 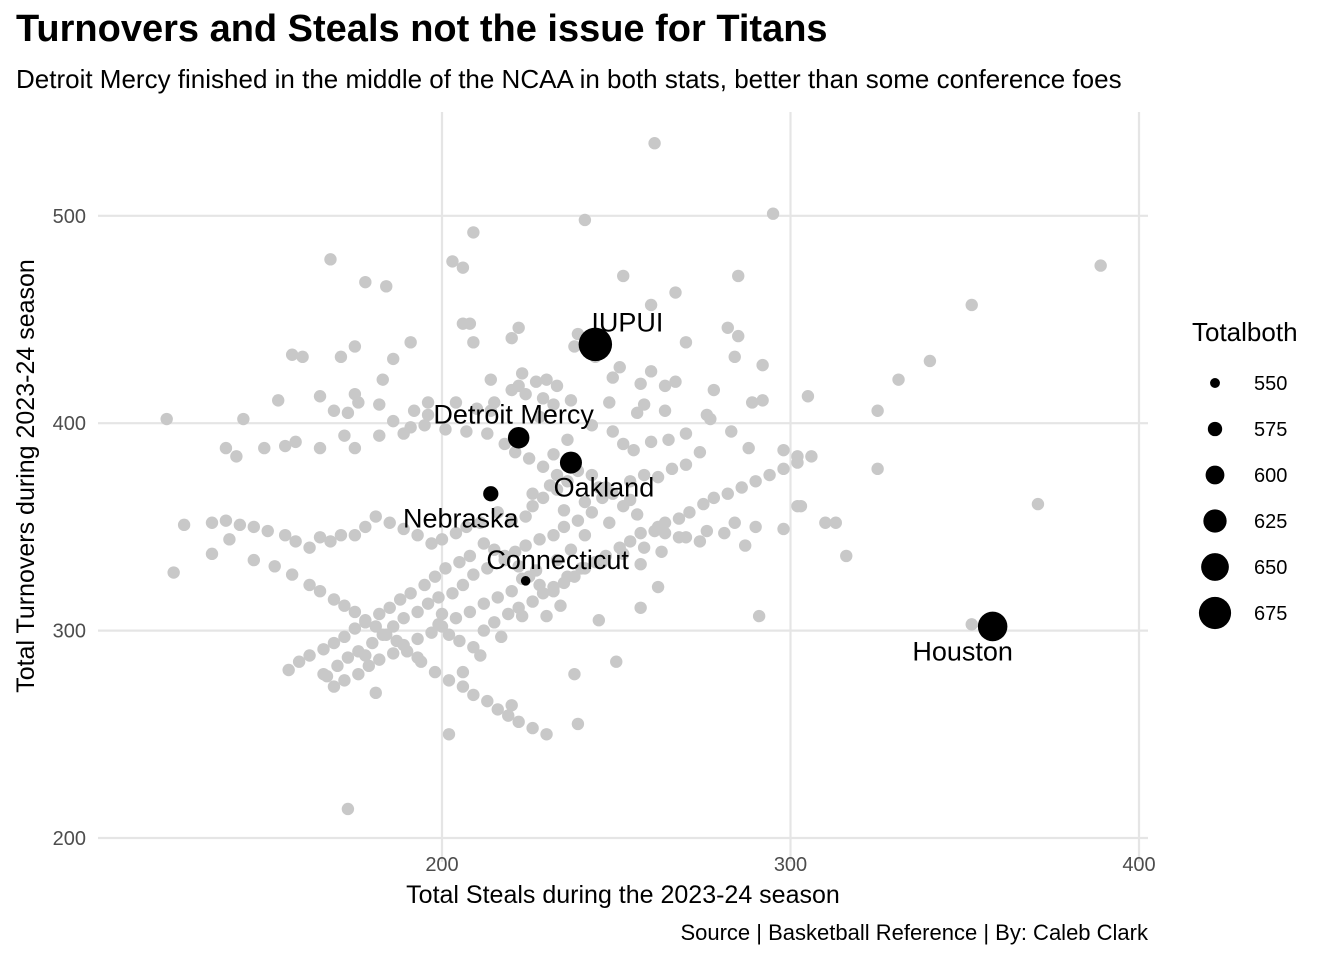 I want to click on y-tick-label: 200, so click(x=69, y=839).